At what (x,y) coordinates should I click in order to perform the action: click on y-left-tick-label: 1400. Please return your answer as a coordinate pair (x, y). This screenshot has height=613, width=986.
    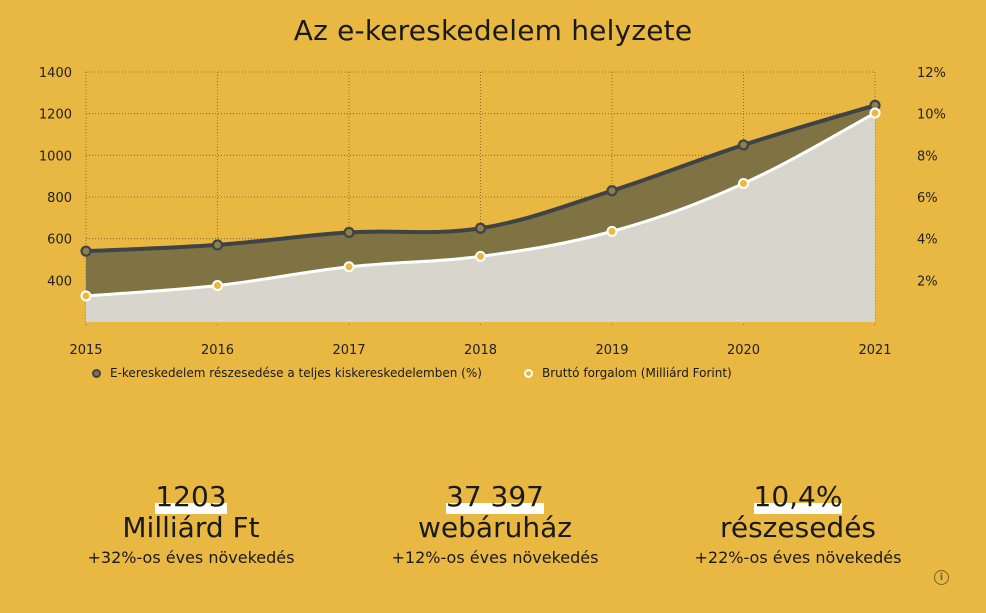
    Looking at the image, I should click on (55, 73).